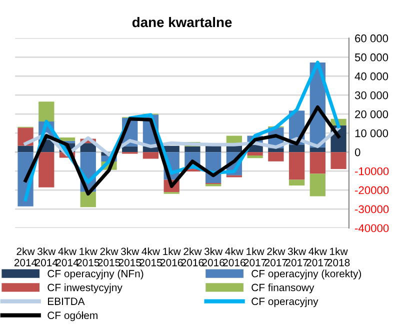 The height and width of the screenshot is (329, 397). What do you see at coordinates (371, 95) in the screenshot?
I see `y-tick-label: 30 000` at bounding box center [371, 95].